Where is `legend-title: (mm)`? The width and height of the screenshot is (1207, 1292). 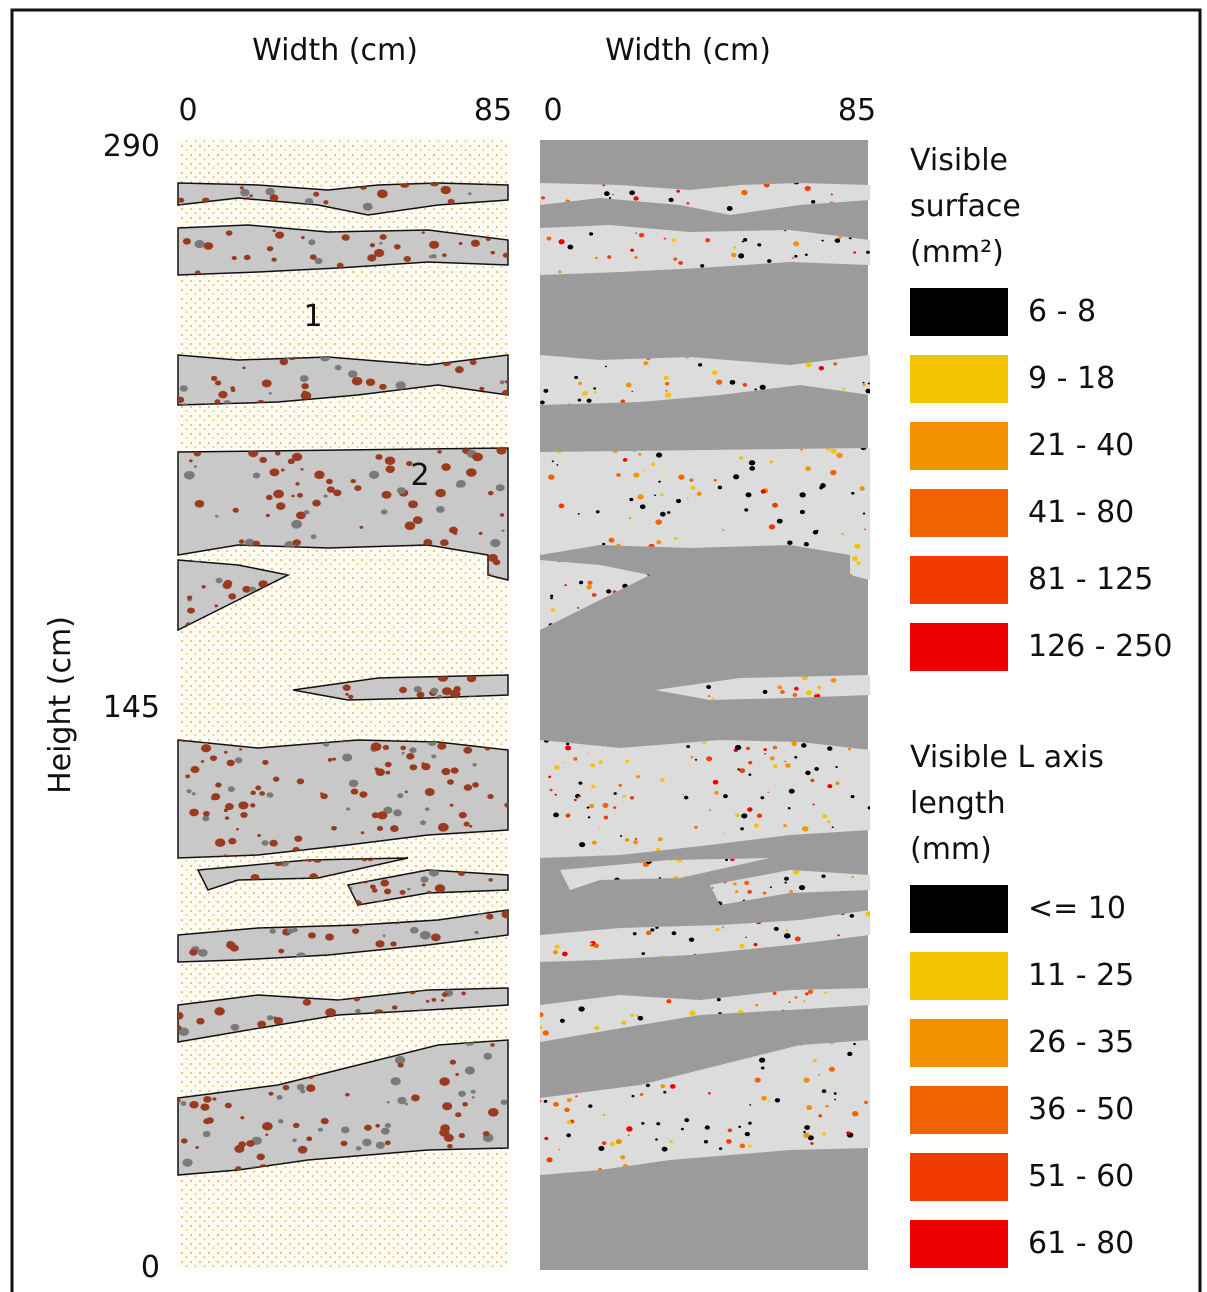 legend-title: (mm) is located at coordinates (951, 849).